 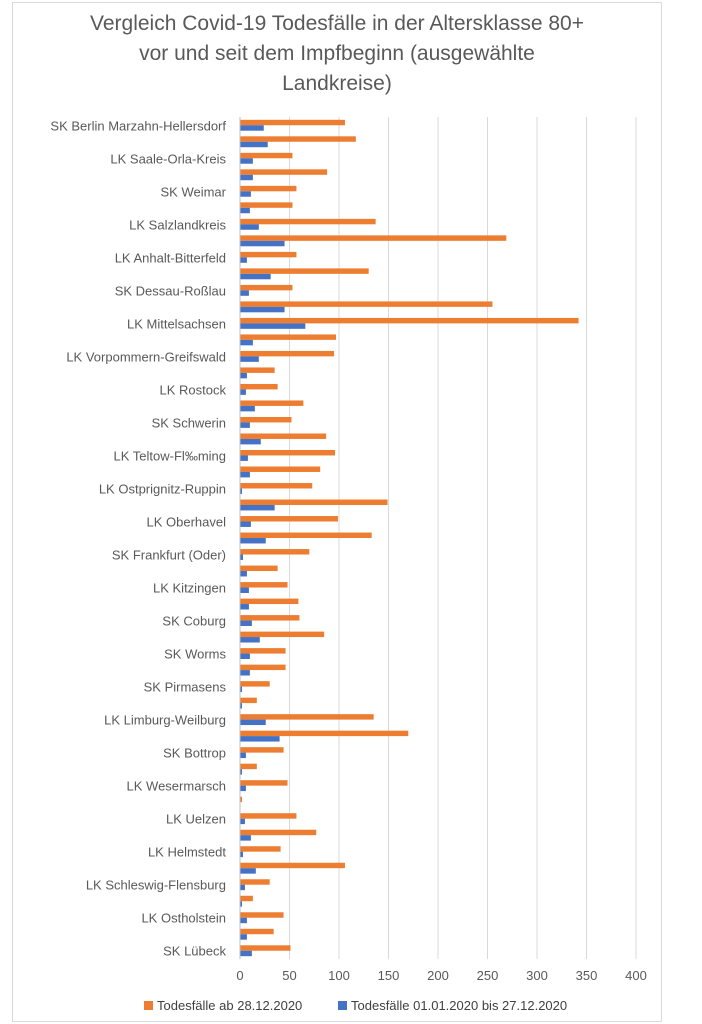 I want to click on y-category-label: LK Mittelsachsen, so click(x=176, y=323).